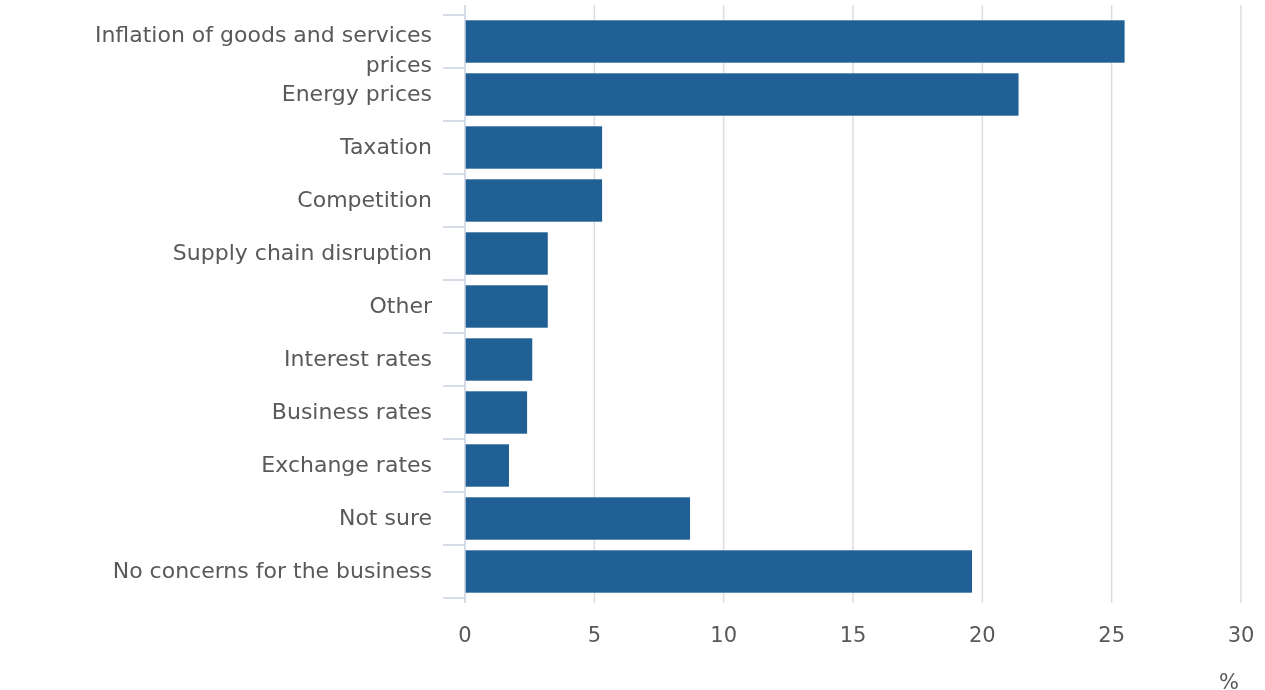 The image size is (1265, 690). I want to click on y-tick-label: Competition, so click(364, 199).